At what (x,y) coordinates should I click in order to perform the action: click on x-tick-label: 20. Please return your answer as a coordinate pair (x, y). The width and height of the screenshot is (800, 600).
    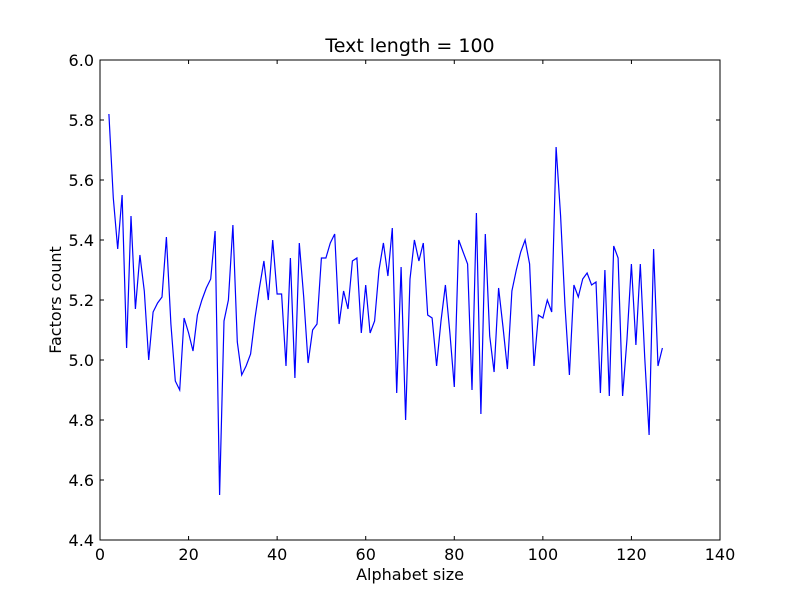
    Looking at the image, I should click on (188, 554).